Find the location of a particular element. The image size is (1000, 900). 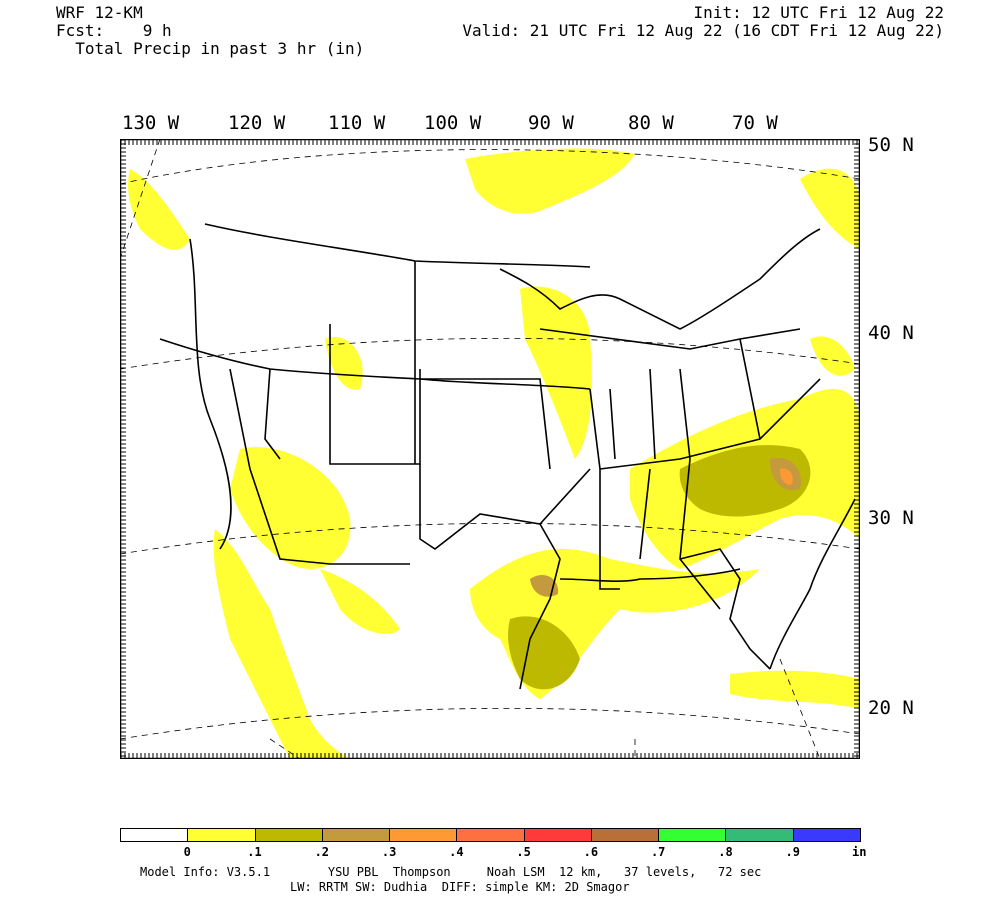

lon-label-90w: 90 W is located at coordinates (551, 123).